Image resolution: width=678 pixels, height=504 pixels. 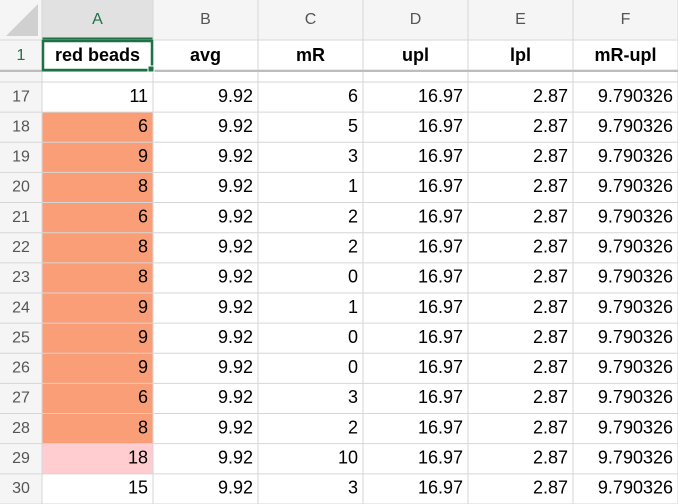 I want to click on column-header: E, so click(x=520, y=19).